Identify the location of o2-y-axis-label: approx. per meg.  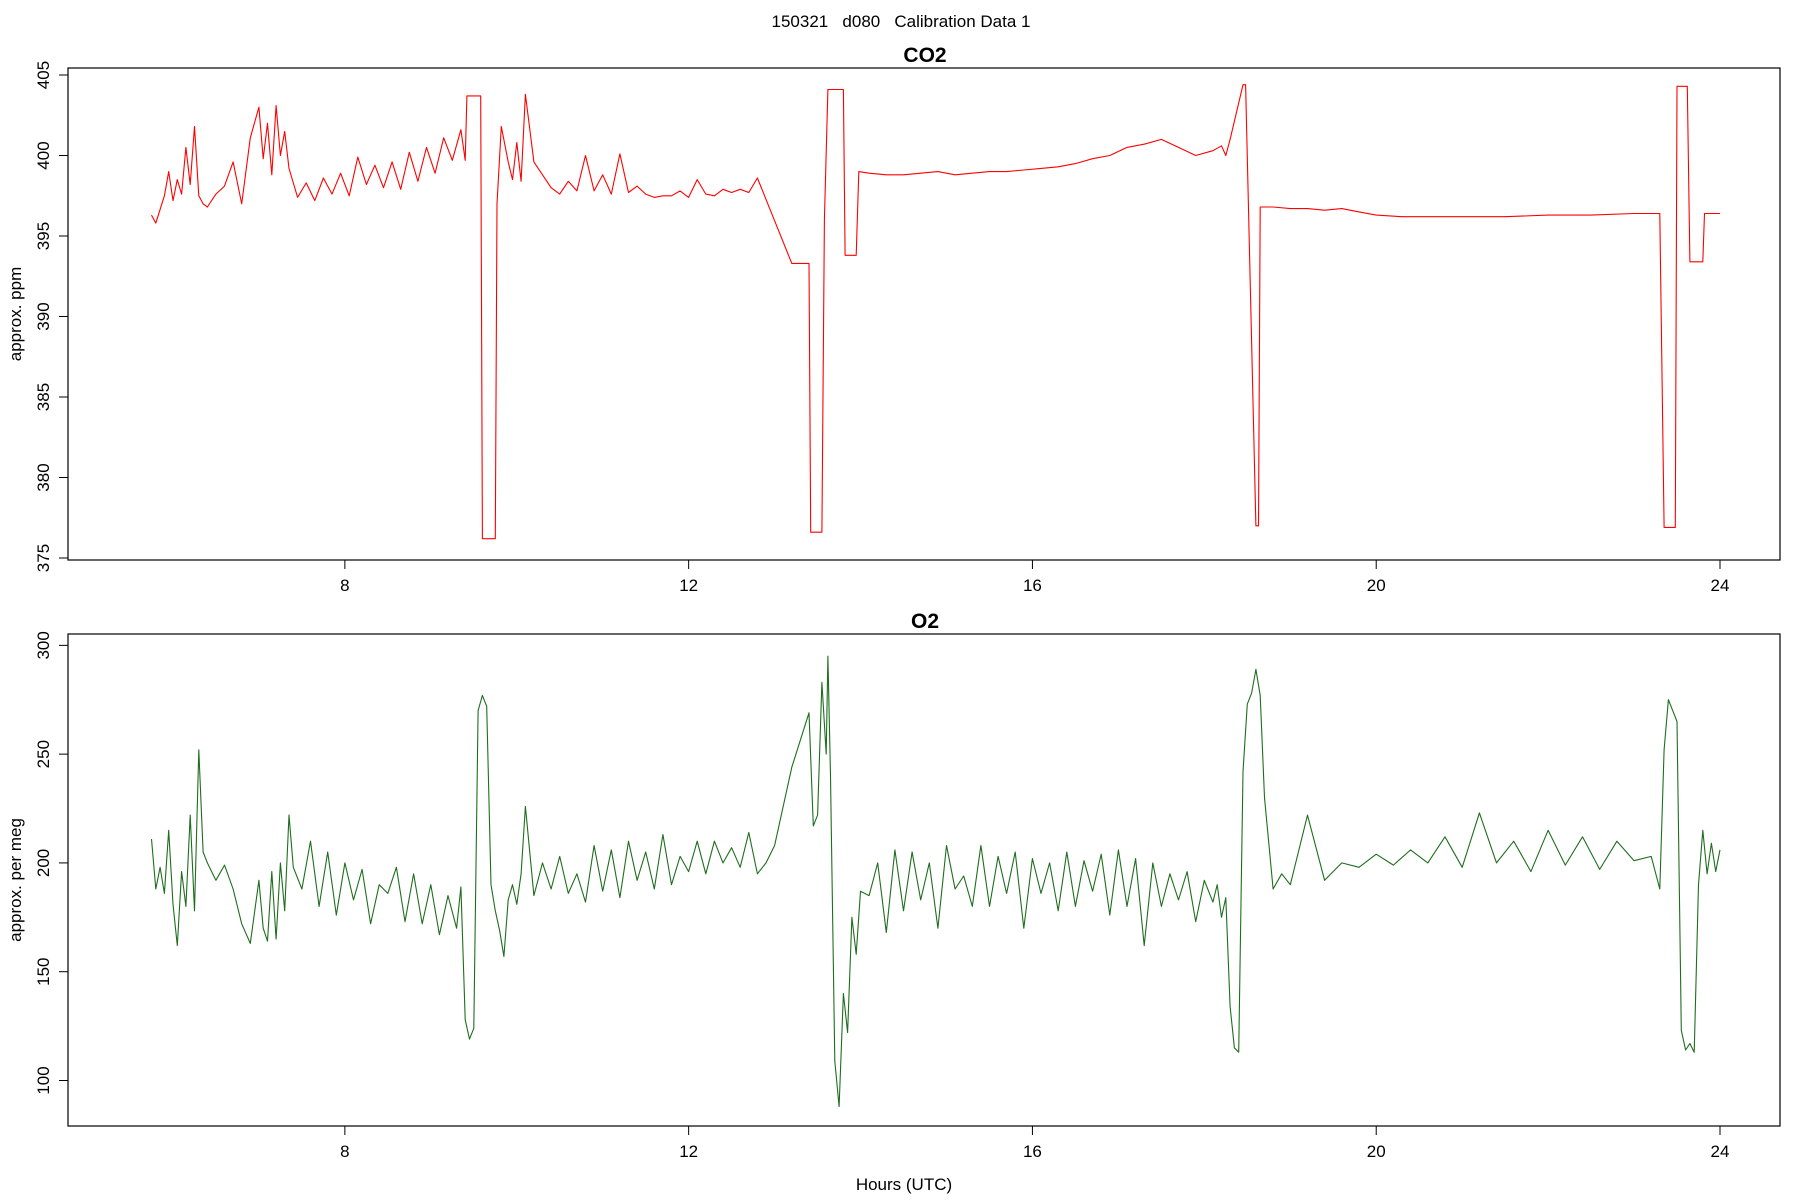
(15, 880).